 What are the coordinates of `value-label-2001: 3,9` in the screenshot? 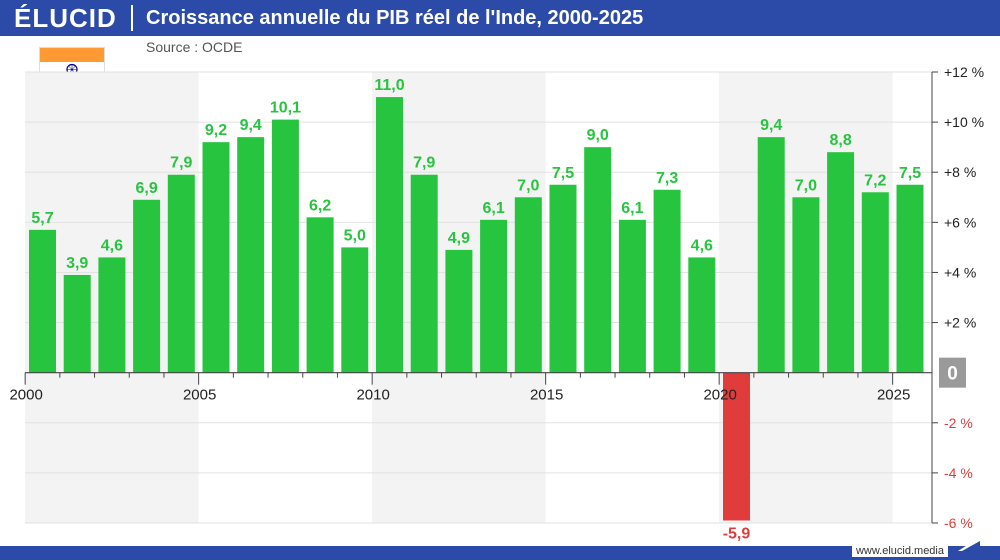 It's located at (77, 263).